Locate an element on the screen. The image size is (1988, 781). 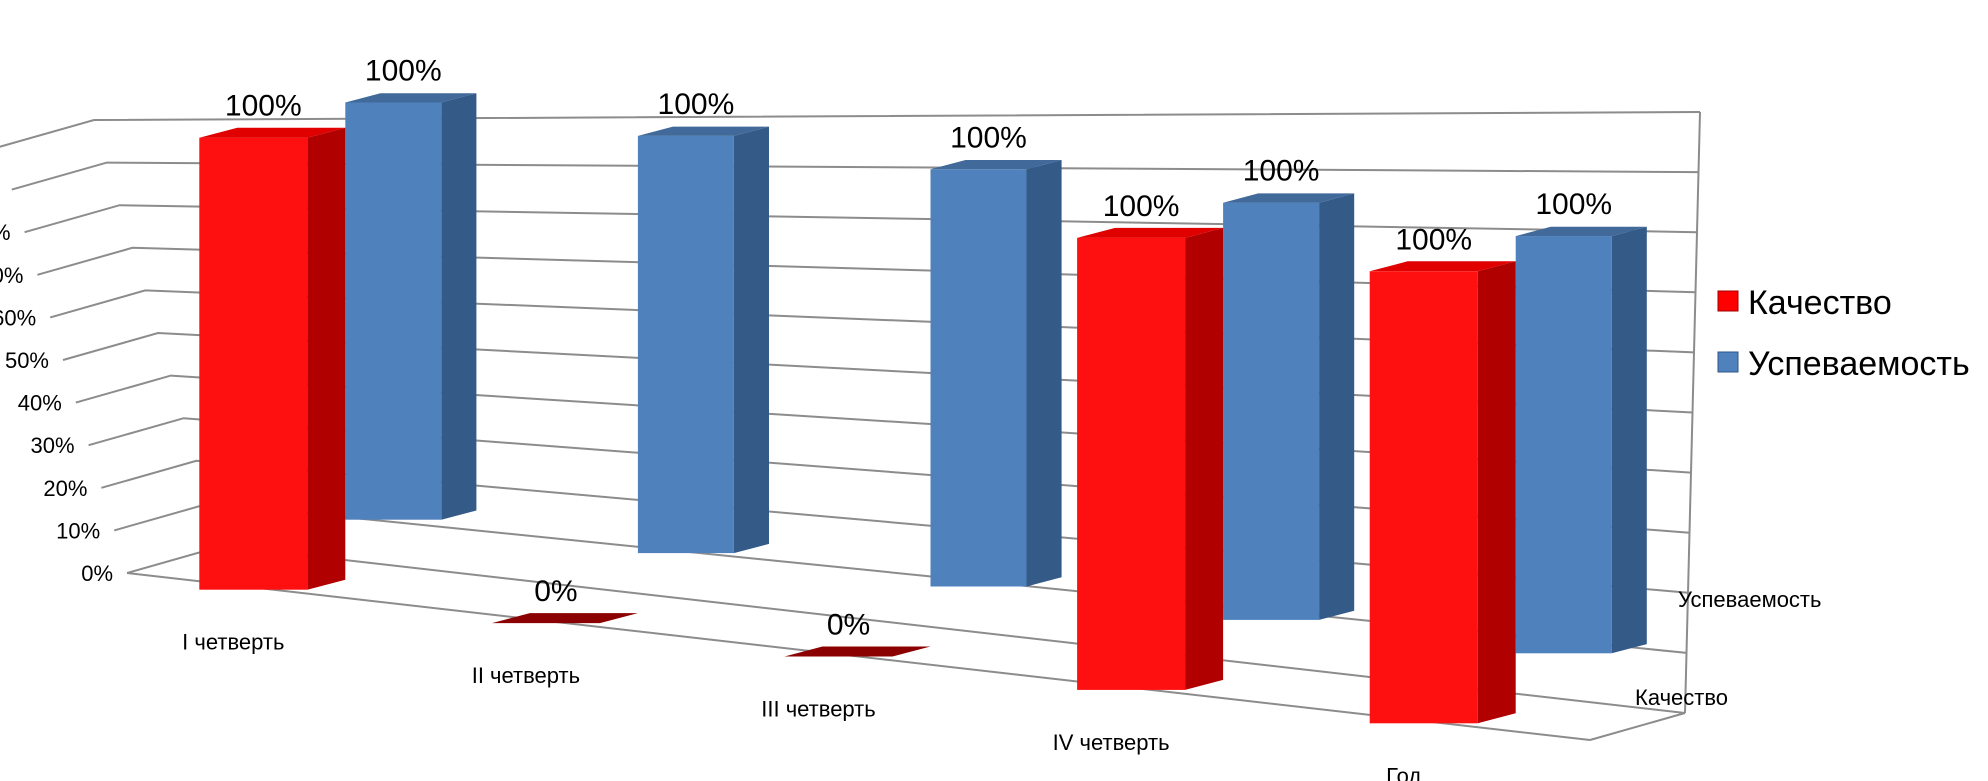
y-tick-label: 40% is located at coordinates (40, 403).